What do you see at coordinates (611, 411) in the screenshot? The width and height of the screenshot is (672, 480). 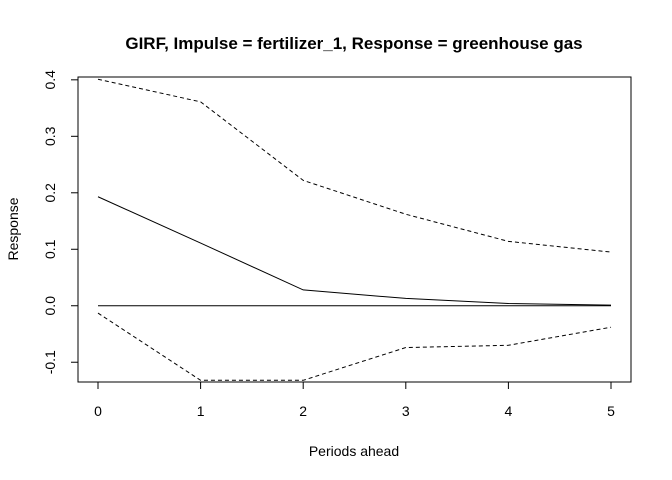 I see `x-tick-label: 5` at bounding box center [611, 411].